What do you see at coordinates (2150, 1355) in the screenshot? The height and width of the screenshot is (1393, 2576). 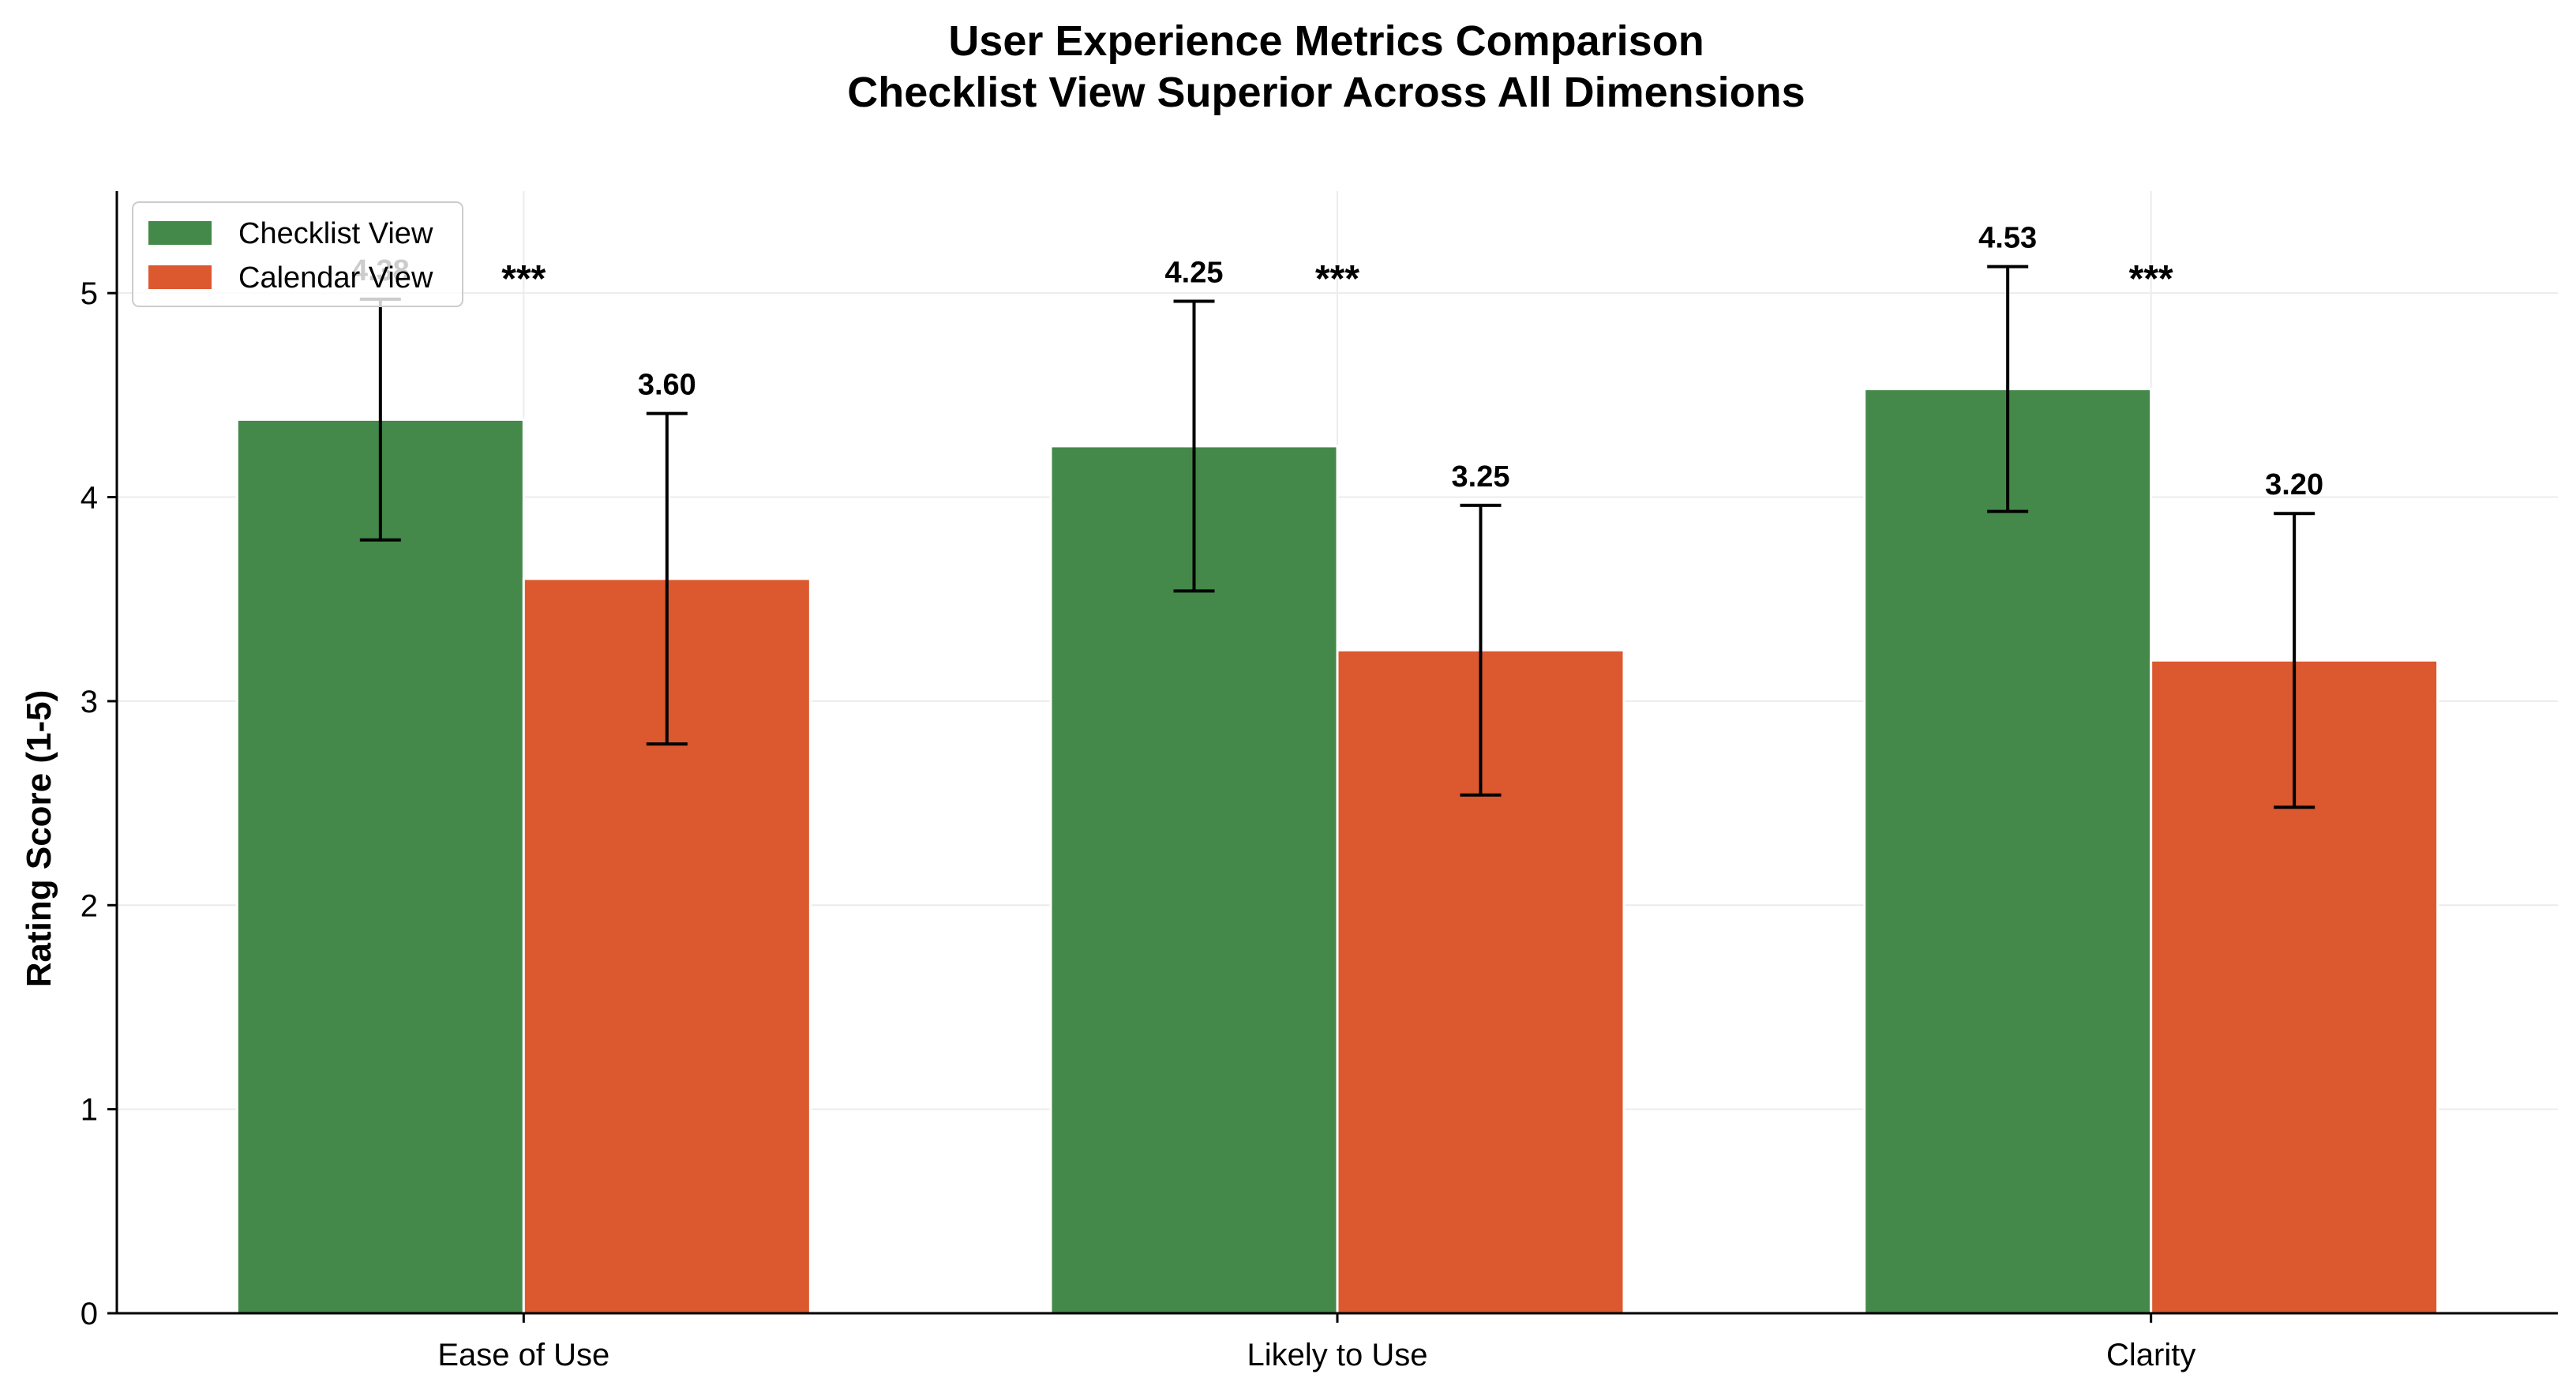 I see `x-tick-label: Clarity` at bounding box center [2150, 1355].